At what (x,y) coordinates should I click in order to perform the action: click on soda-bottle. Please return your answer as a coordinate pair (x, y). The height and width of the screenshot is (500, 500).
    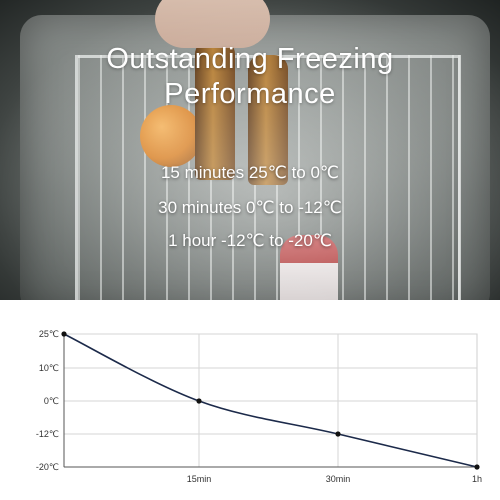
    Looking at the image, I should click on (309, 267).